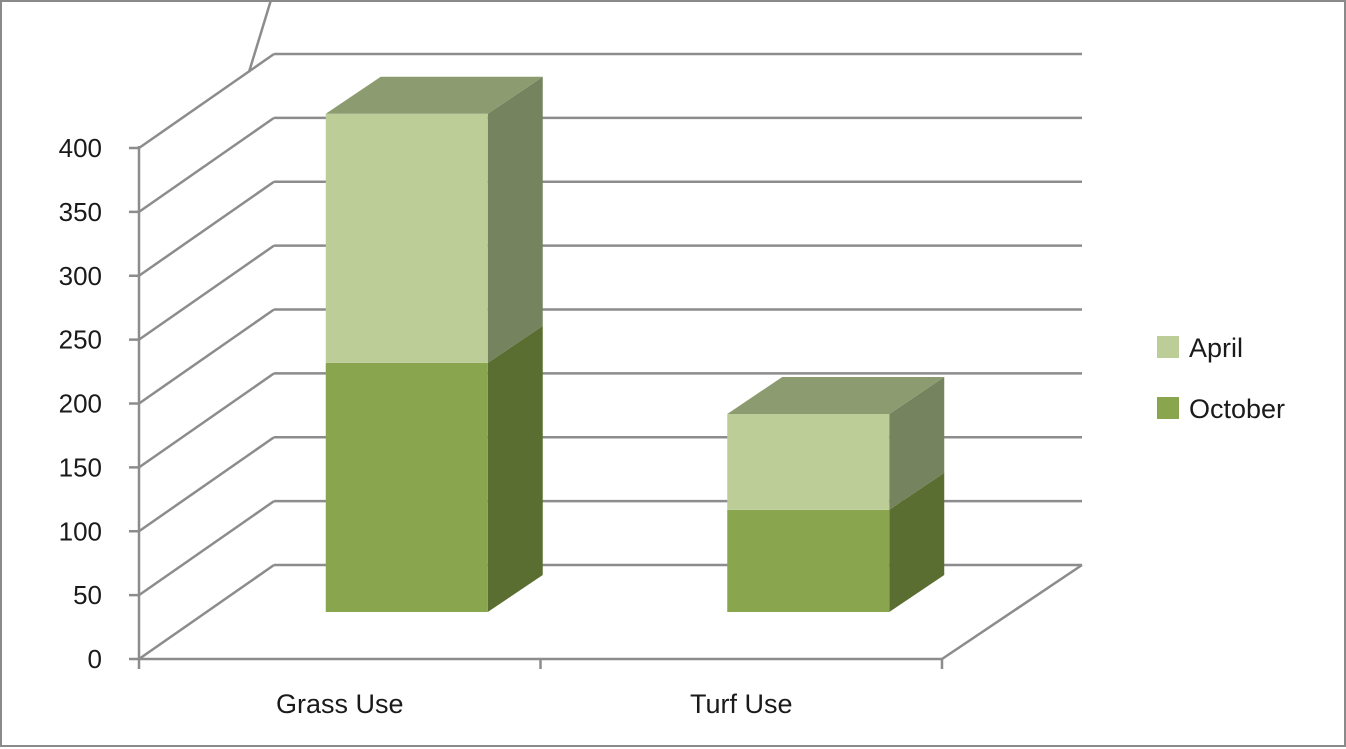  I want to click on y-tick-label: 50, so click(87, 595).